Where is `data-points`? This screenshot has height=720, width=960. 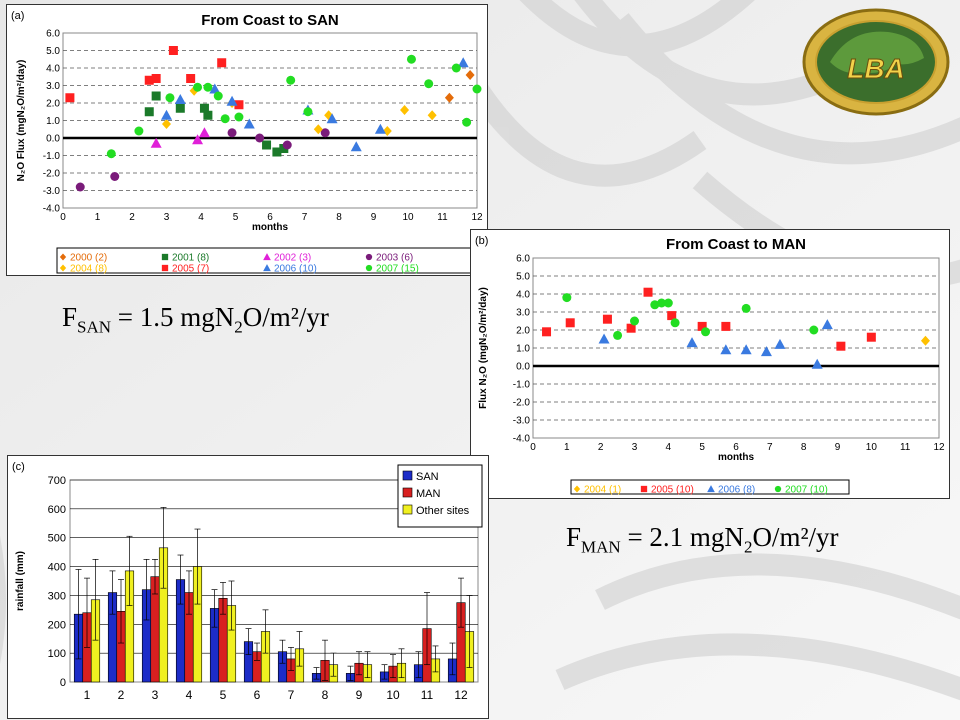 data-points is located at coordinates (736, 328).